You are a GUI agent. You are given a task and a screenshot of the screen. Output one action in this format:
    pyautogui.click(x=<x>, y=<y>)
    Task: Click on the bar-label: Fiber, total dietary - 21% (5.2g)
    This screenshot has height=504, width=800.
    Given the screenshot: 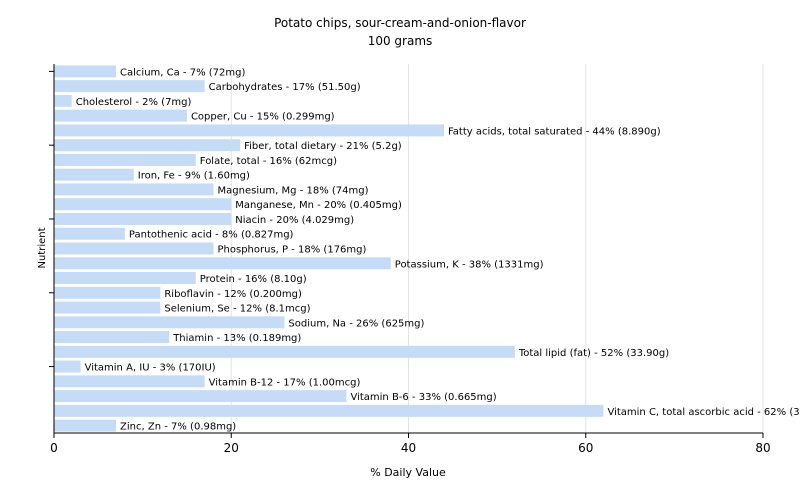 What is the action you would take?
    pyautogui.click(x=323, y=146)
    